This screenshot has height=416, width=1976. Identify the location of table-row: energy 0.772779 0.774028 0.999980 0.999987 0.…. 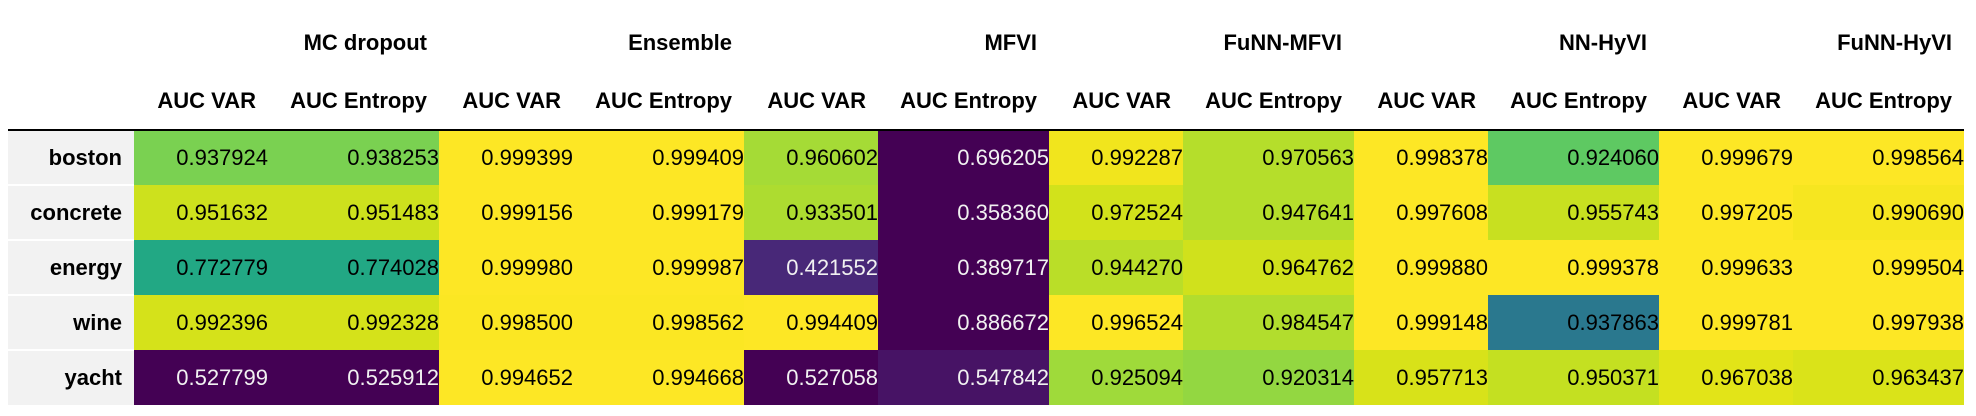
(986, 267).